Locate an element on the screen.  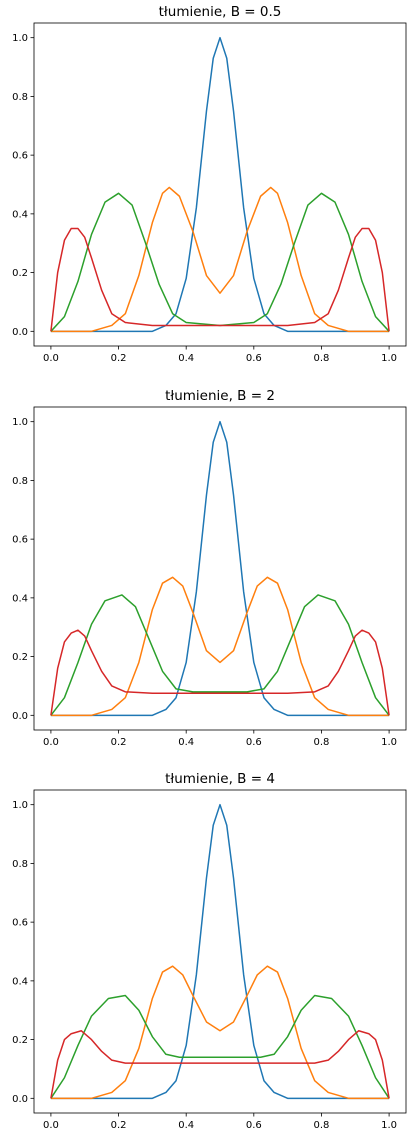
chart-title: tłumienie, B = 4 is located at coordinates (220, 779).